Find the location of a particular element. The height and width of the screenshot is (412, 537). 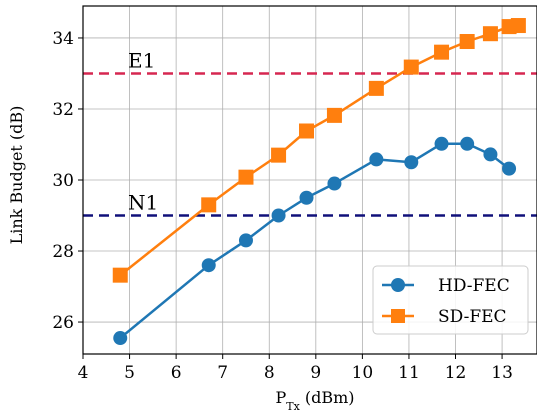

x-axis-label-sub: Tx is located at coordinates (293, 406).